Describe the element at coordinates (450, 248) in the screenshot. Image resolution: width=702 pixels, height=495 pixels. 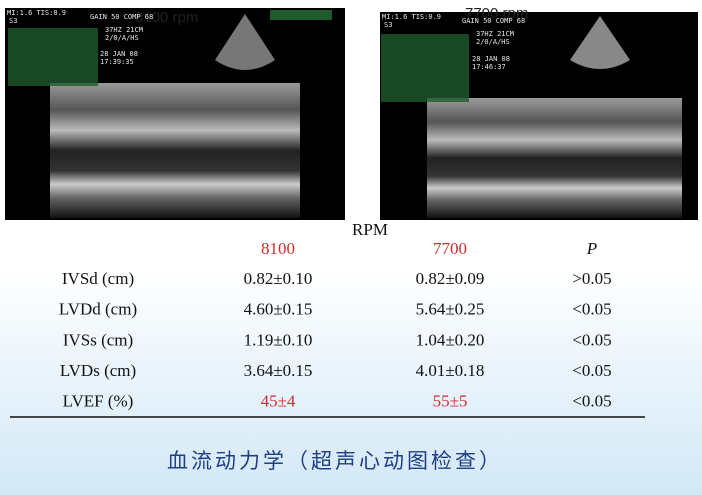
I see `column-header: 7700` at that location.